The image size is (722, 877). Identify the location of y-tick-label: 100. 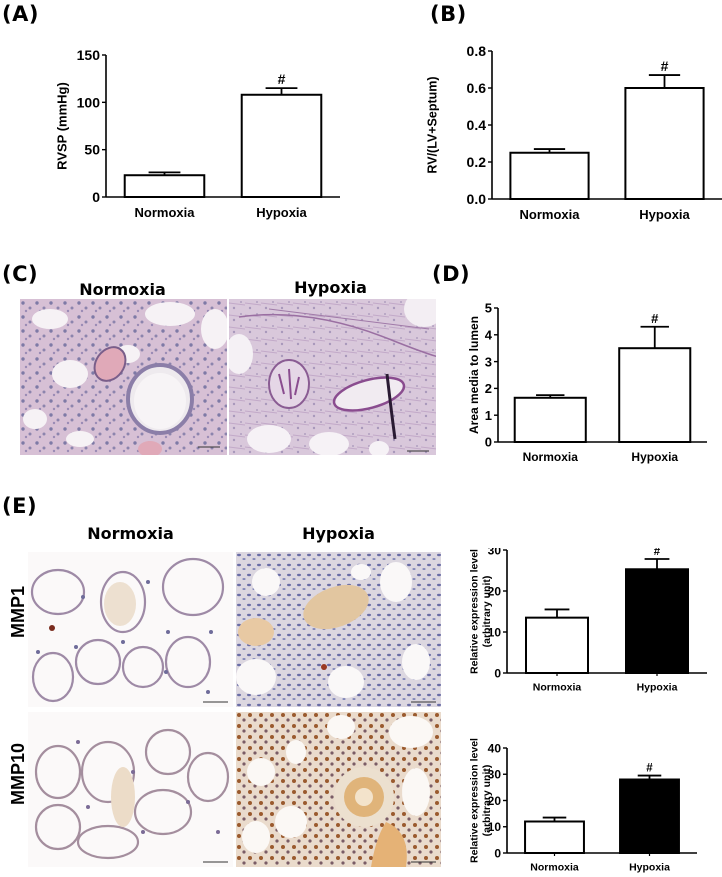
(89, 102).